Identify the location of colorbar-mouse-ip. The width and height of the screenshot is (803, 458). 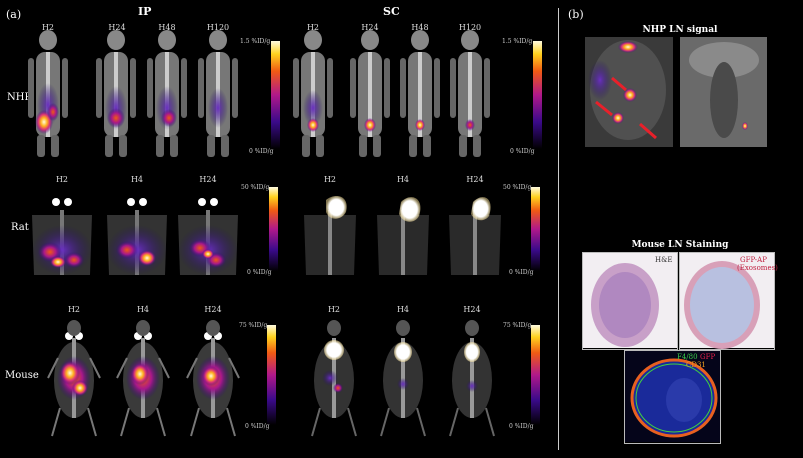
(271, 375).